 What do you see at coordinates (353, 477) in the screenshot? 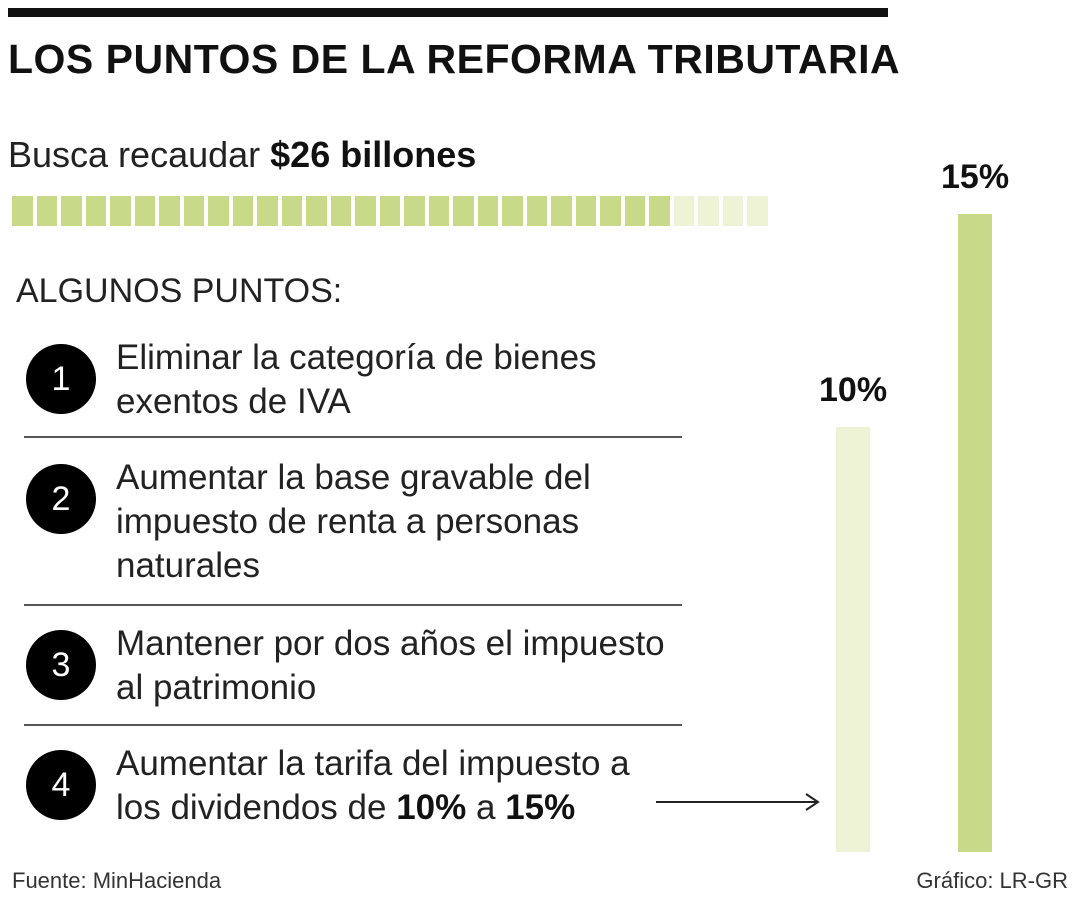
I see `point-text-line: Aumentar la base gravable del` at bounding box center [353, 477].